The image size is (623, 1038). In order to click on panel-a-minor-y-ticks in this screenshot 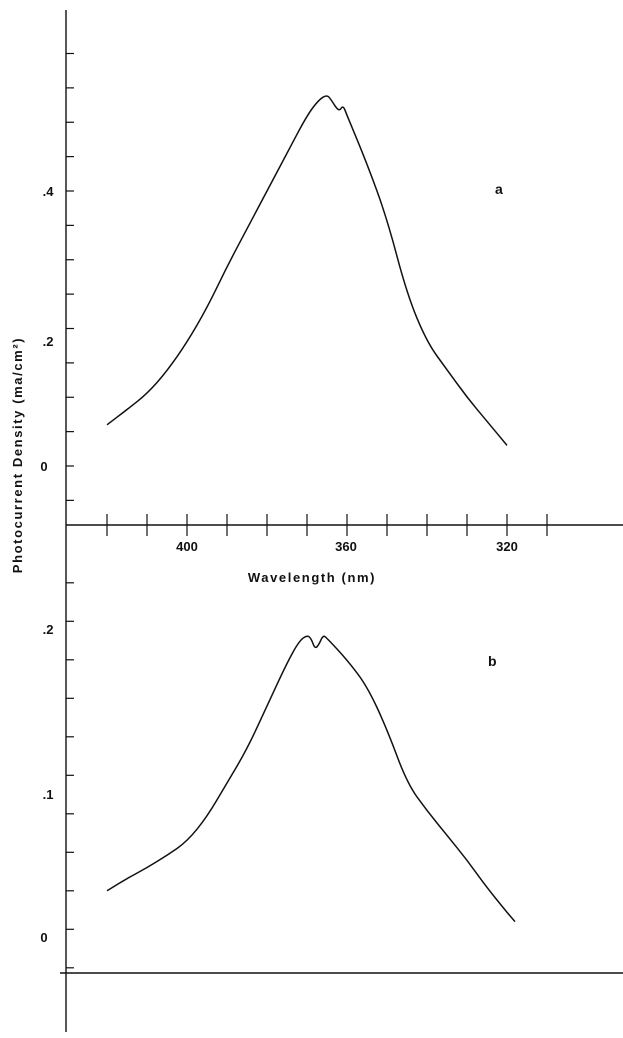, I will do `click(70, 276)`.